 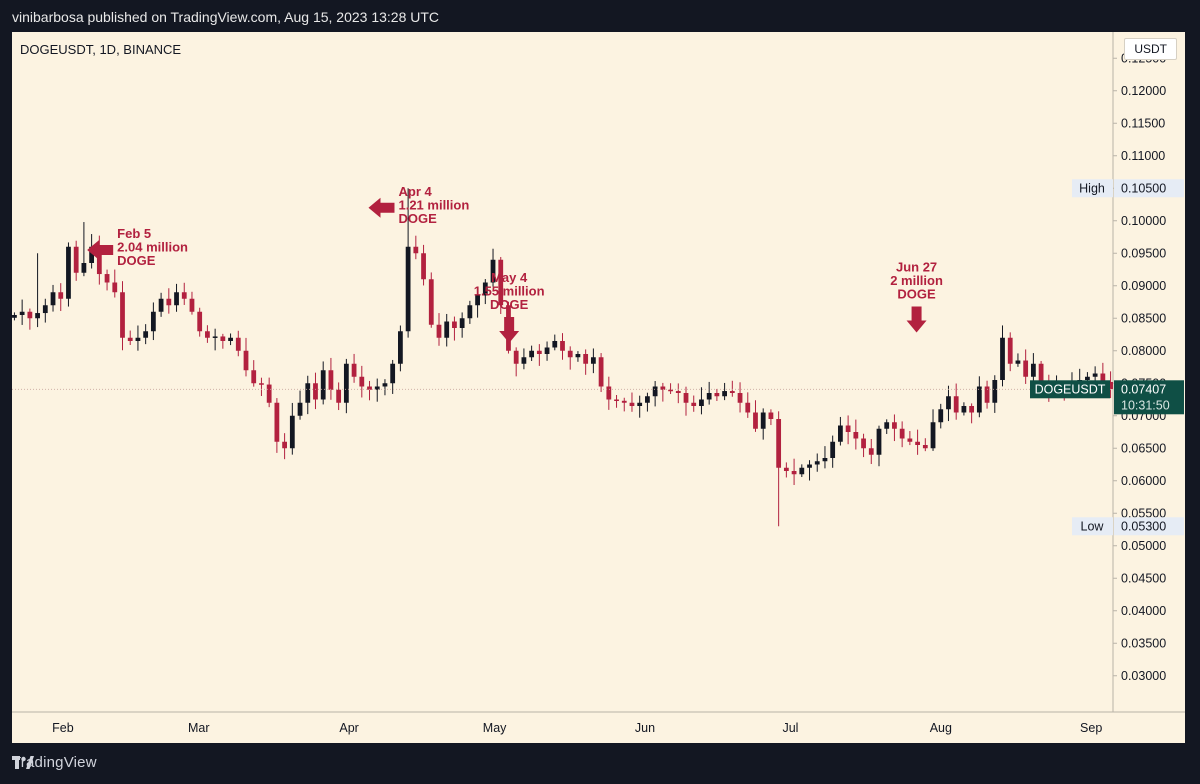 I want to click on y-tick-label: 0.10000, so click(x=1143, y=221).